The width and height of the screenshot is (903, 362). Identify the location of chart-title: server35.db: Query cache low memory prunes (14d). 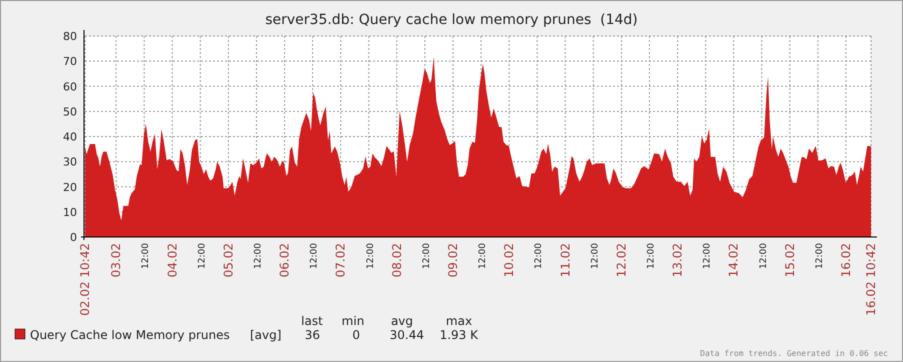
(451, 20).